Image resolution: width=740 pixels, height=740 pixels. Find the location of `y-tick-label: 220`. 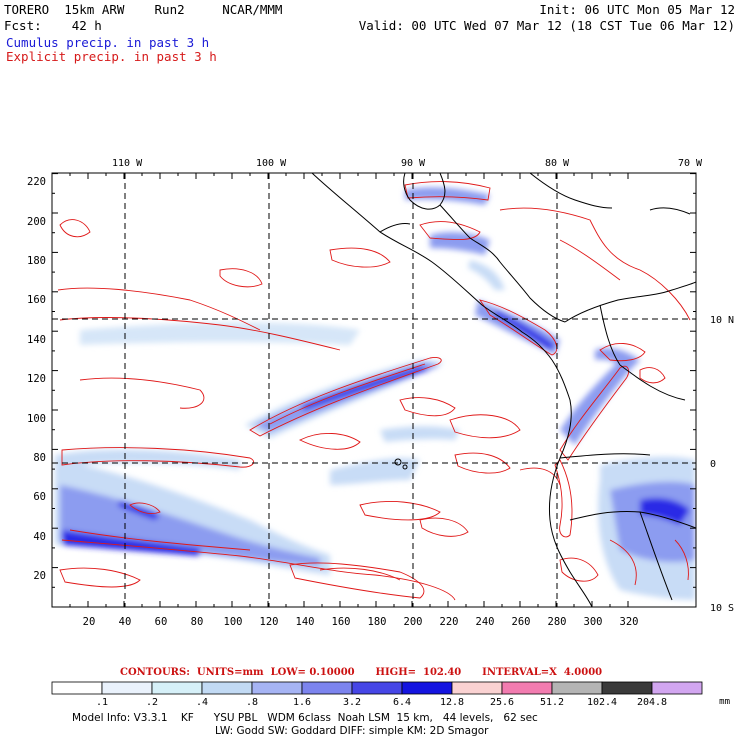

y-tick-label: 220 is located at coordinates (36, 182).